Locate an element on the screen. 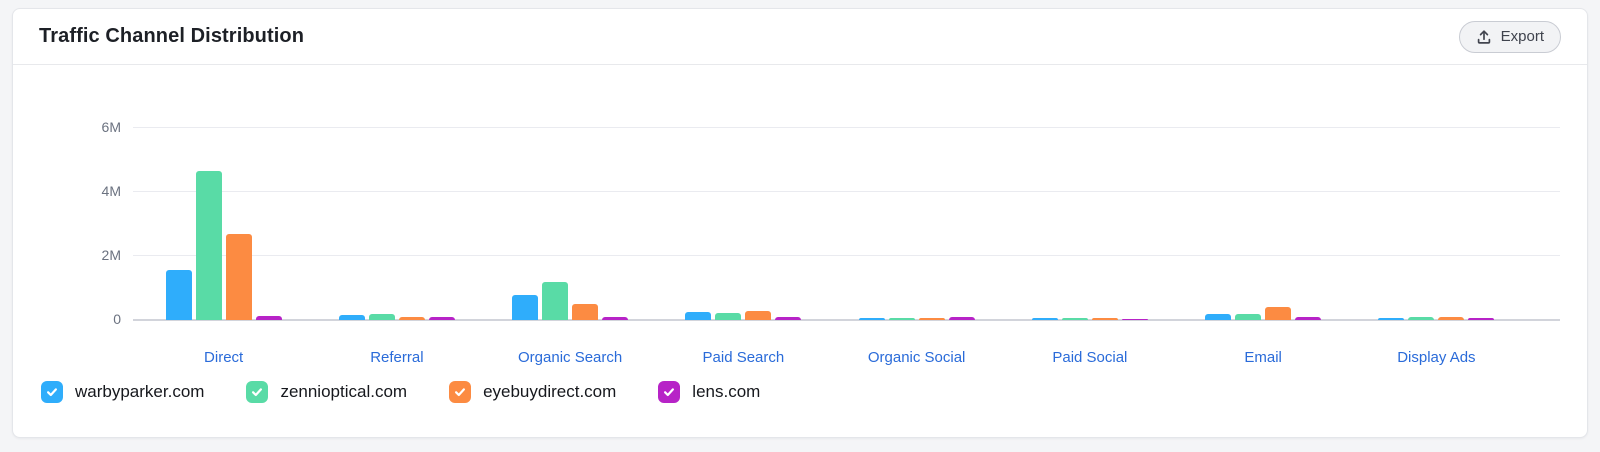 This screenshot has width=1600, height=452. legend-checkbox-zennioptical is located at coordinates (257, 392).